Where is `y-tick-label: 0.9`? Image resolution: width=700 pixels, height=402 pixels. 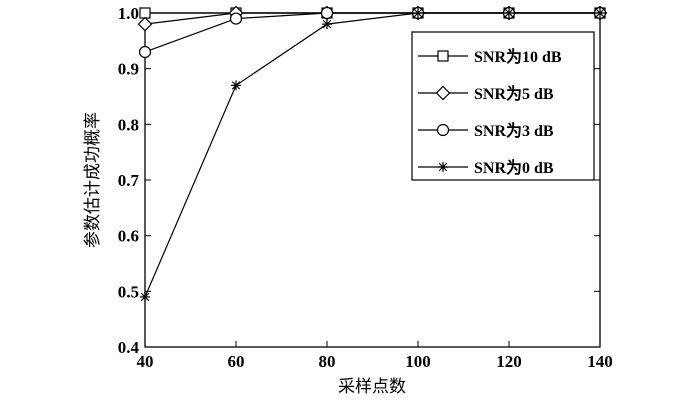 y-tick-label: 0.9 is located at coordinates (128, 69).